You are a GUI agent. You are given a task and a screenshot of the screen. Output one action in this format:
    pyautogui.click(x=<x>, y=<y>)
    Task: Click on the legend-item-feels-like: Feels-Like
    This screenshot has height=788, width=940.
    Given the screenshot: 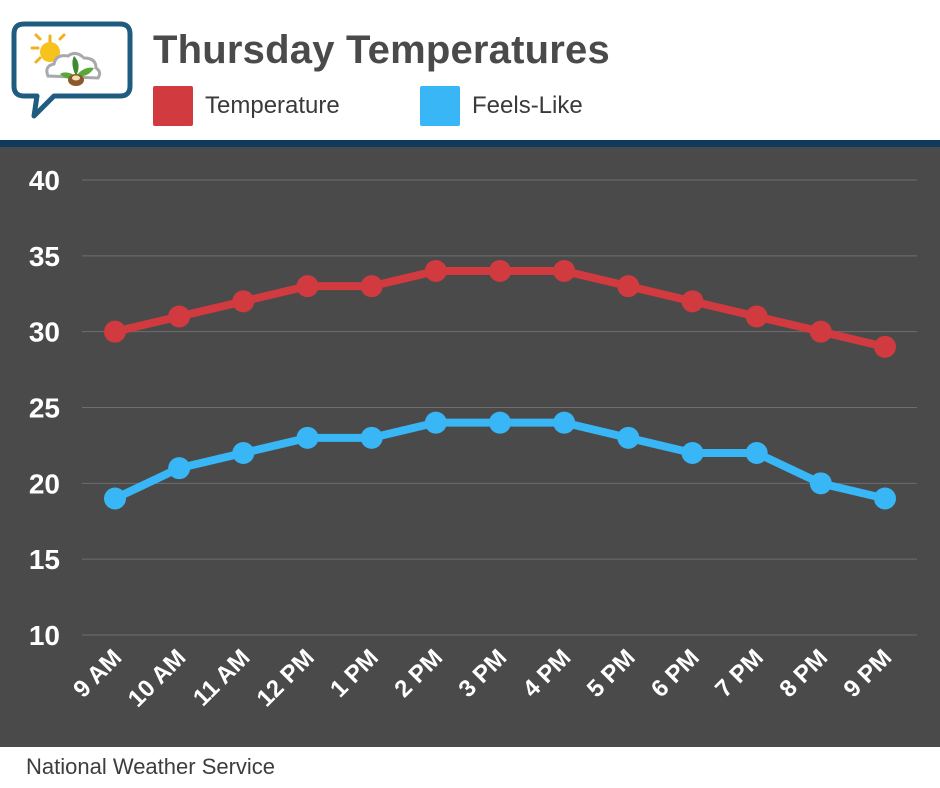 What is the action you would take?
    pyautogui.click(x=501, y=106)
    